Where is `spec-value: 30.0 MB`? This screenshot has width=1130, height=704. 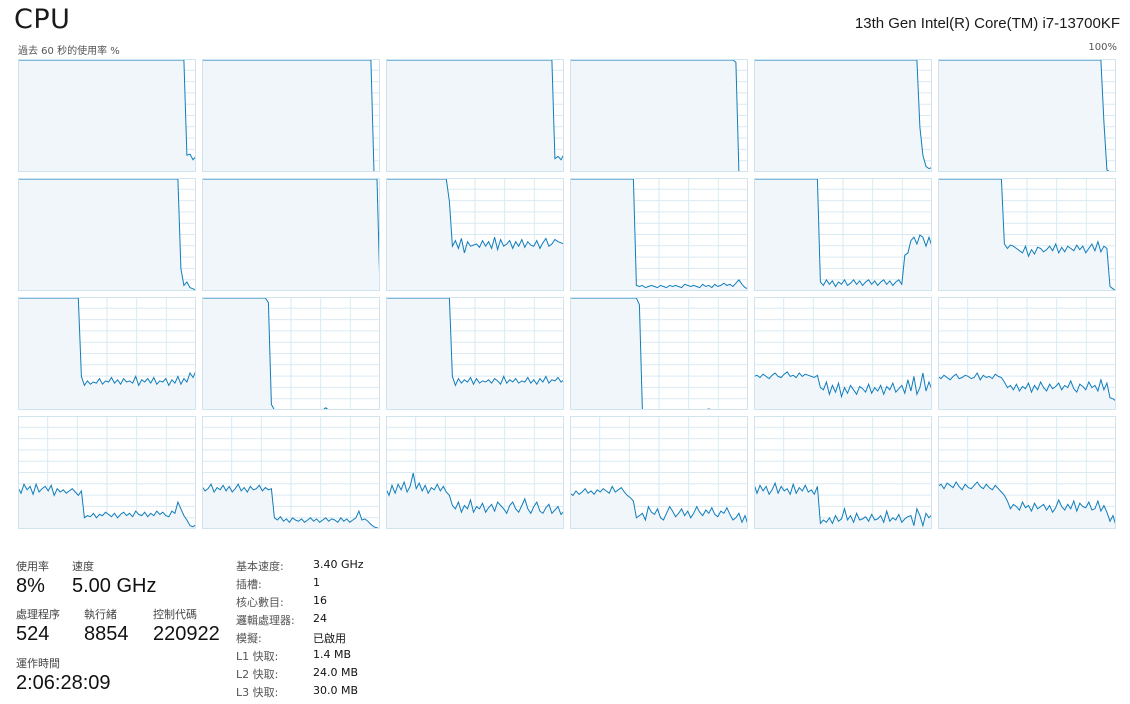 spec-value: 30.0 MB is located at coordinates (336, 690).